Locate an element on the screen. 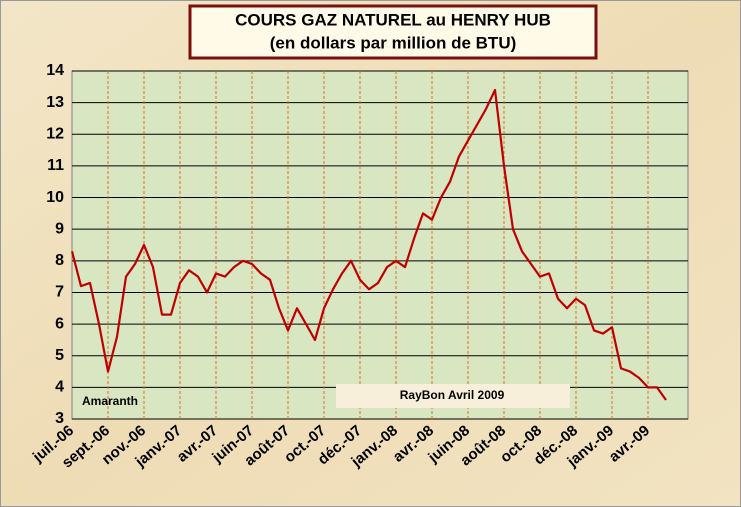 The width and height of the screenshot is (741, 507). title-box is located at coordinates (393, 32).